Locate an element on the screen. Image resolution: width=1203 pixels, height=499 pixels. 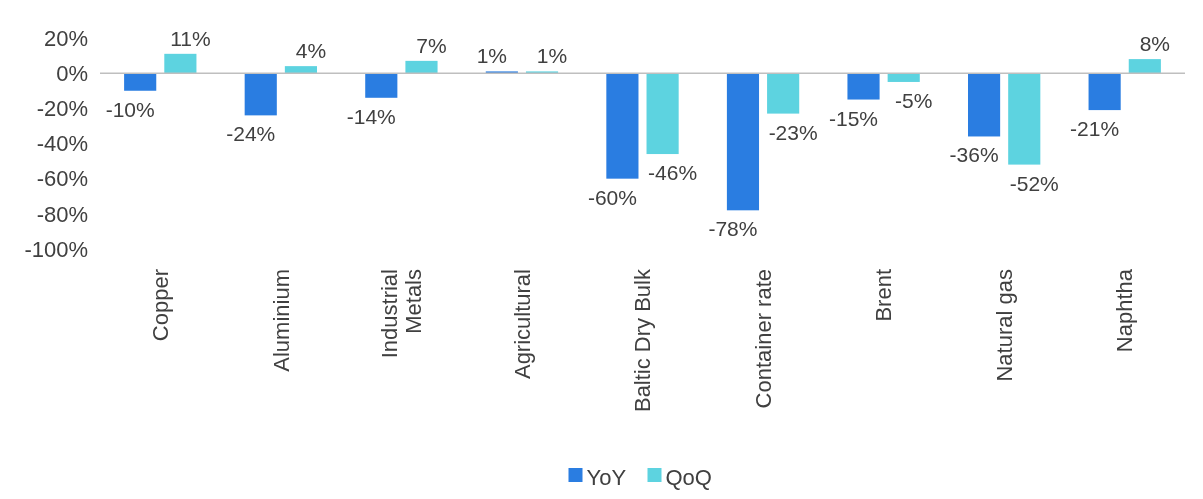
x-tick-label: Industrial Metals is located at coordinates (401, 314).